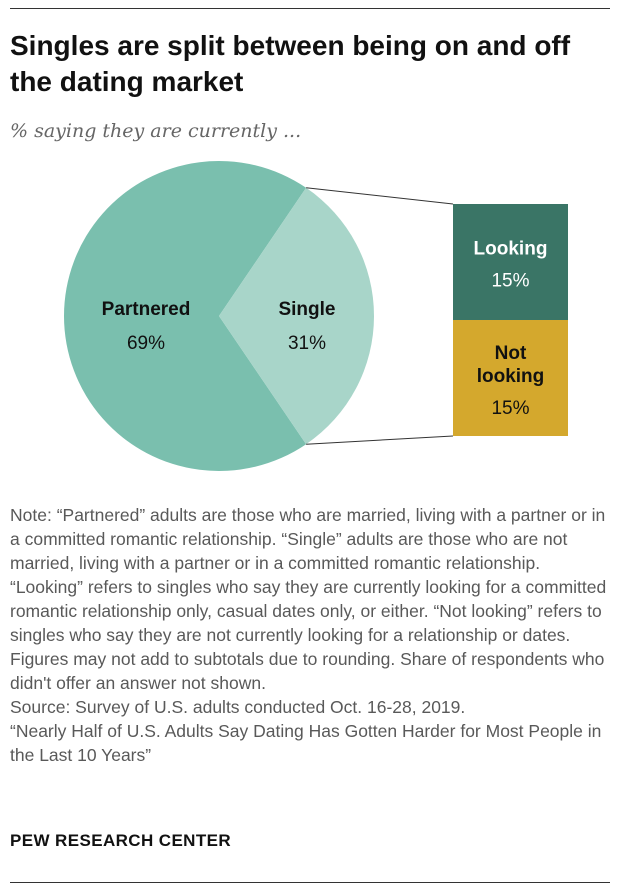 The height and width of the screenshot is (892, 630). What do you see at coordinates (511, 353) in the screenshot?
I see `bar-label-not-looking-line-1: Not` at bounding box center [511, 353].